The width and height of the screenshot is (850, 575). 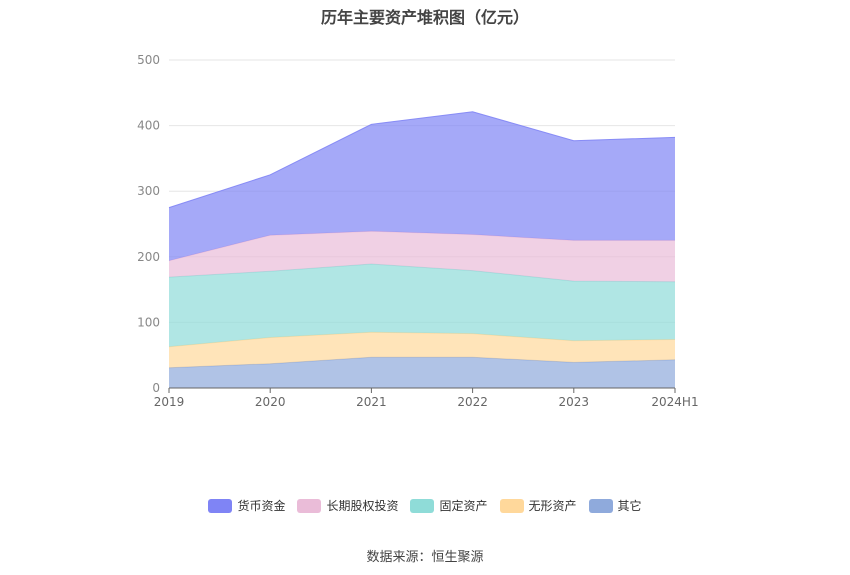 I want to click on area-固定资产, so click(x=422, y=305).